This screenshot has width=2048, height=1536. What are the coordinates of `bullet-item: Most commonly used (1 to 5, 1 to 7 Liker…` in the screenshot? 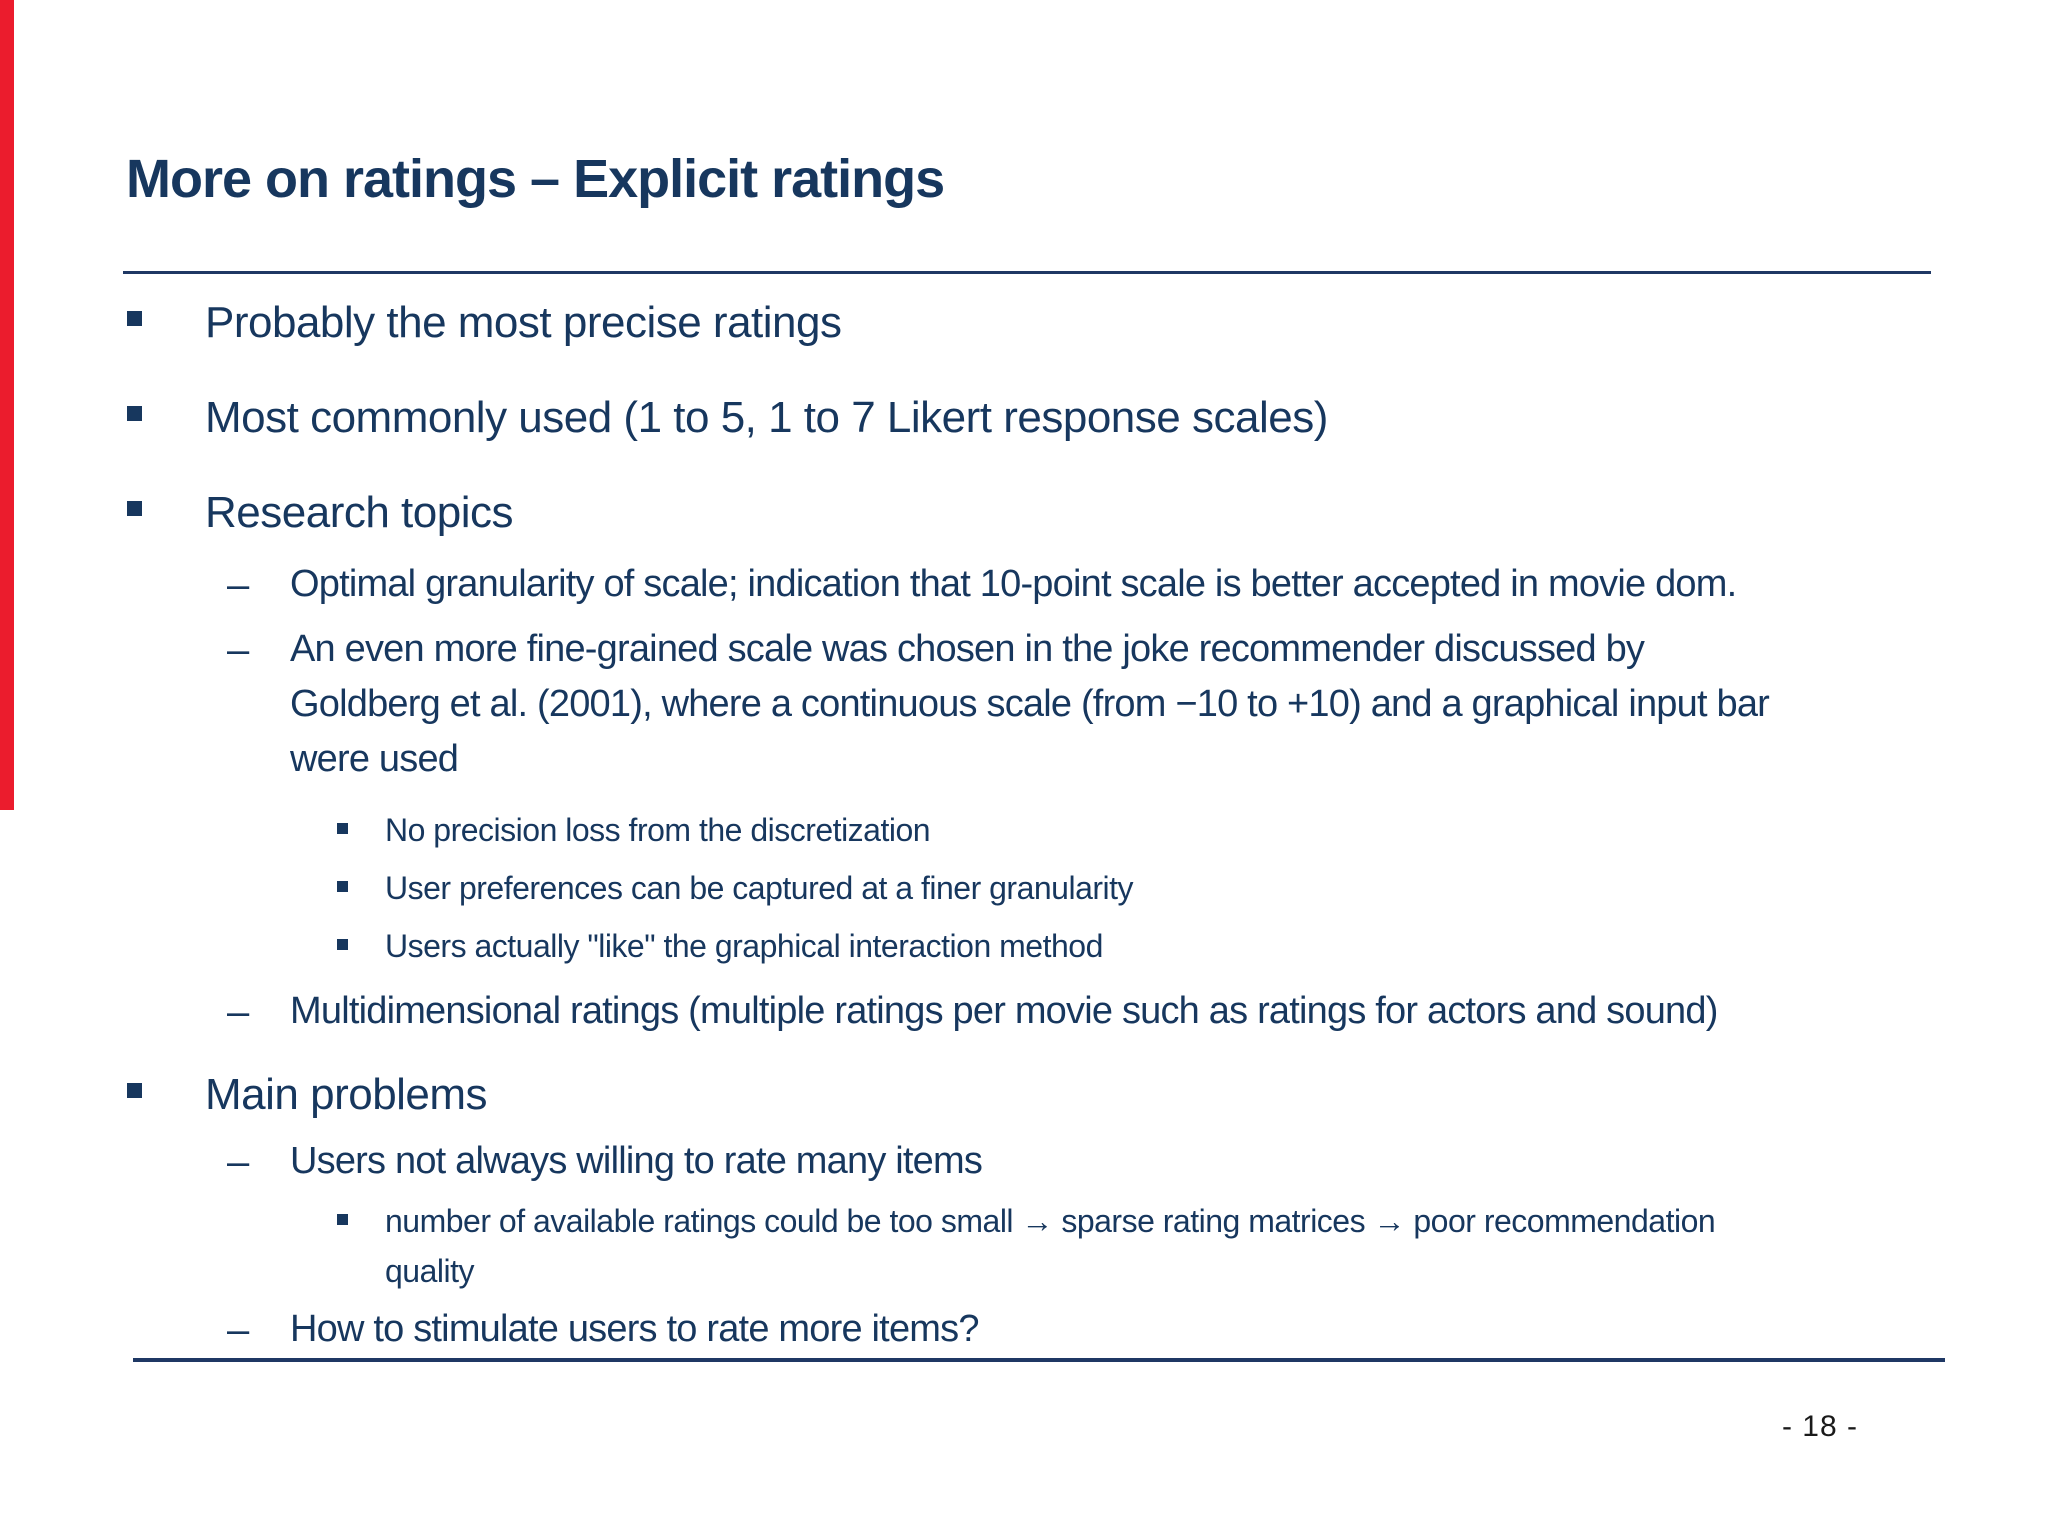 It's located at (766, 417).